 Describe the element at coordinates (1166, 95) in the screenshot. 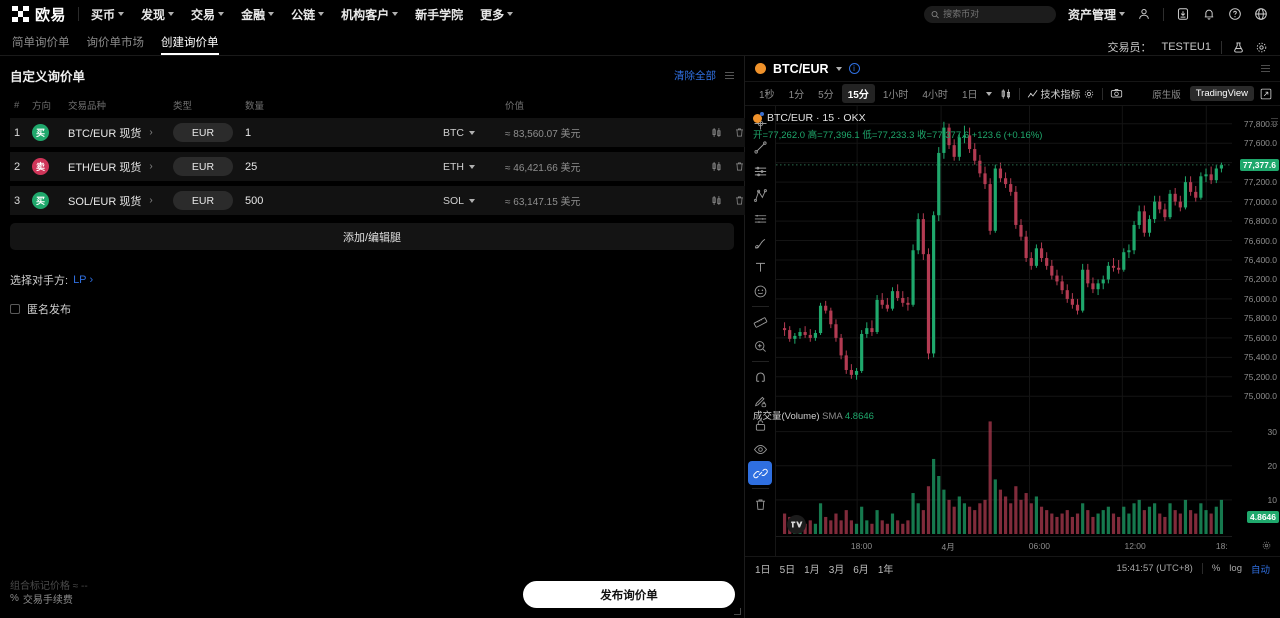

I see `view-native-button: 原生版` at that location.